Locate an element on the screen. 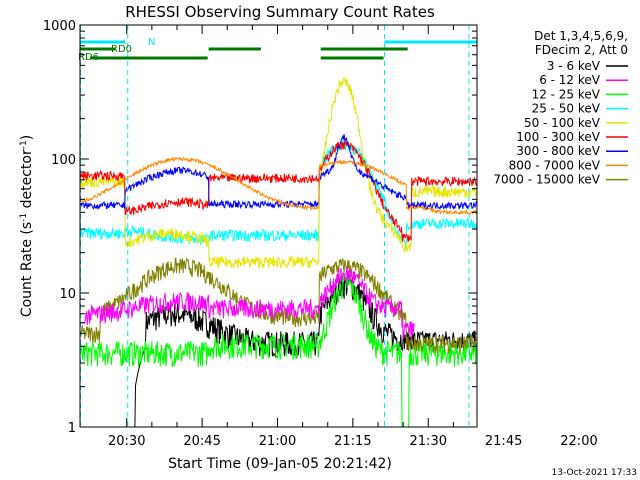  legend-entry-label: 800 - 7000 keV is located at coordinates (555, 165).